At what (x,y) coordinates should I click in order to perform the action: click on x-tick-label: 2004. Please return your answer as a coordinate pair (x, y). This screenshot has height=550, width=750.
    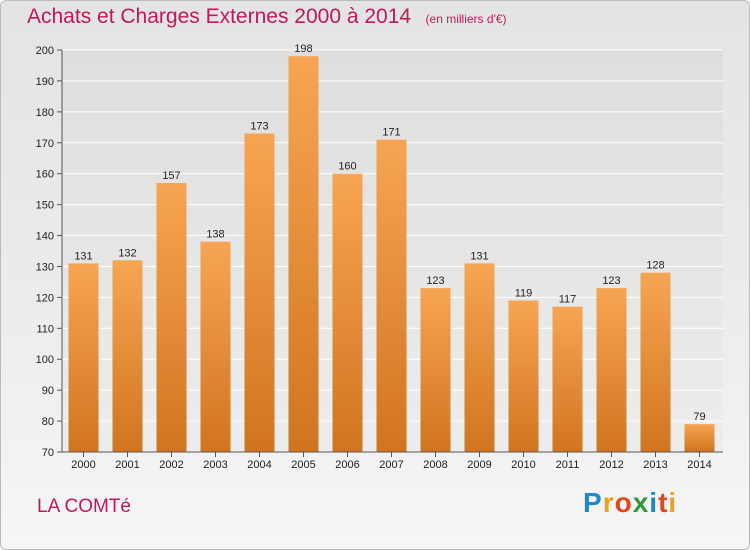
    Looking at the image, I should click on (259, 465).